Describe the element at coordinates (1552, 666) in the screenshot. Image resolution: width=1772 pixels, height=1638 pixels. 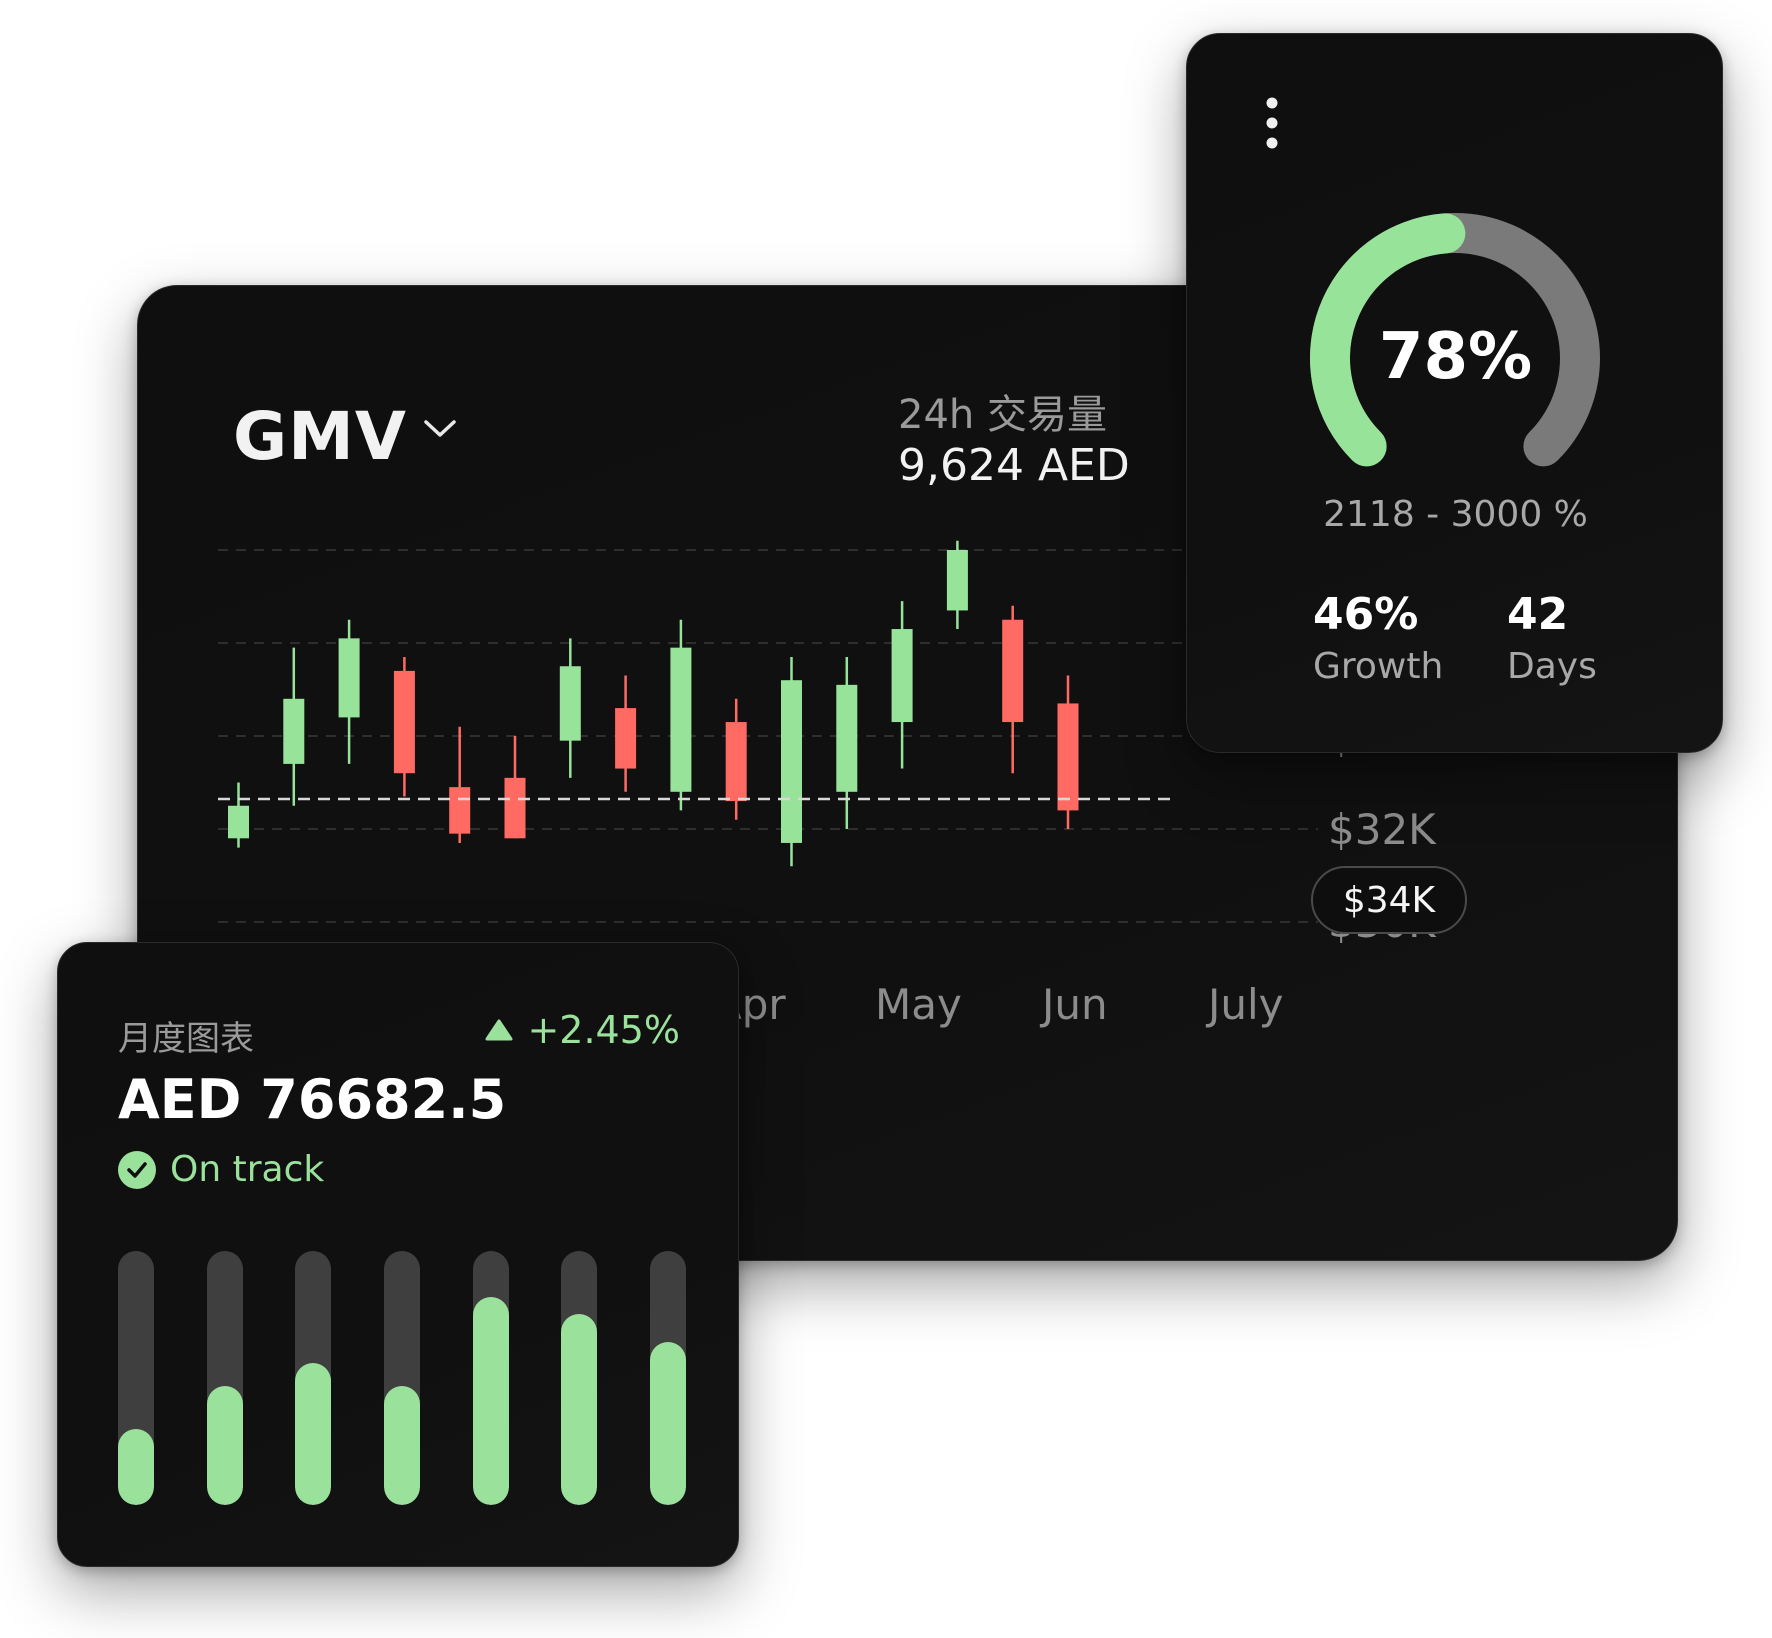
I see `days-label: Days` at that location.